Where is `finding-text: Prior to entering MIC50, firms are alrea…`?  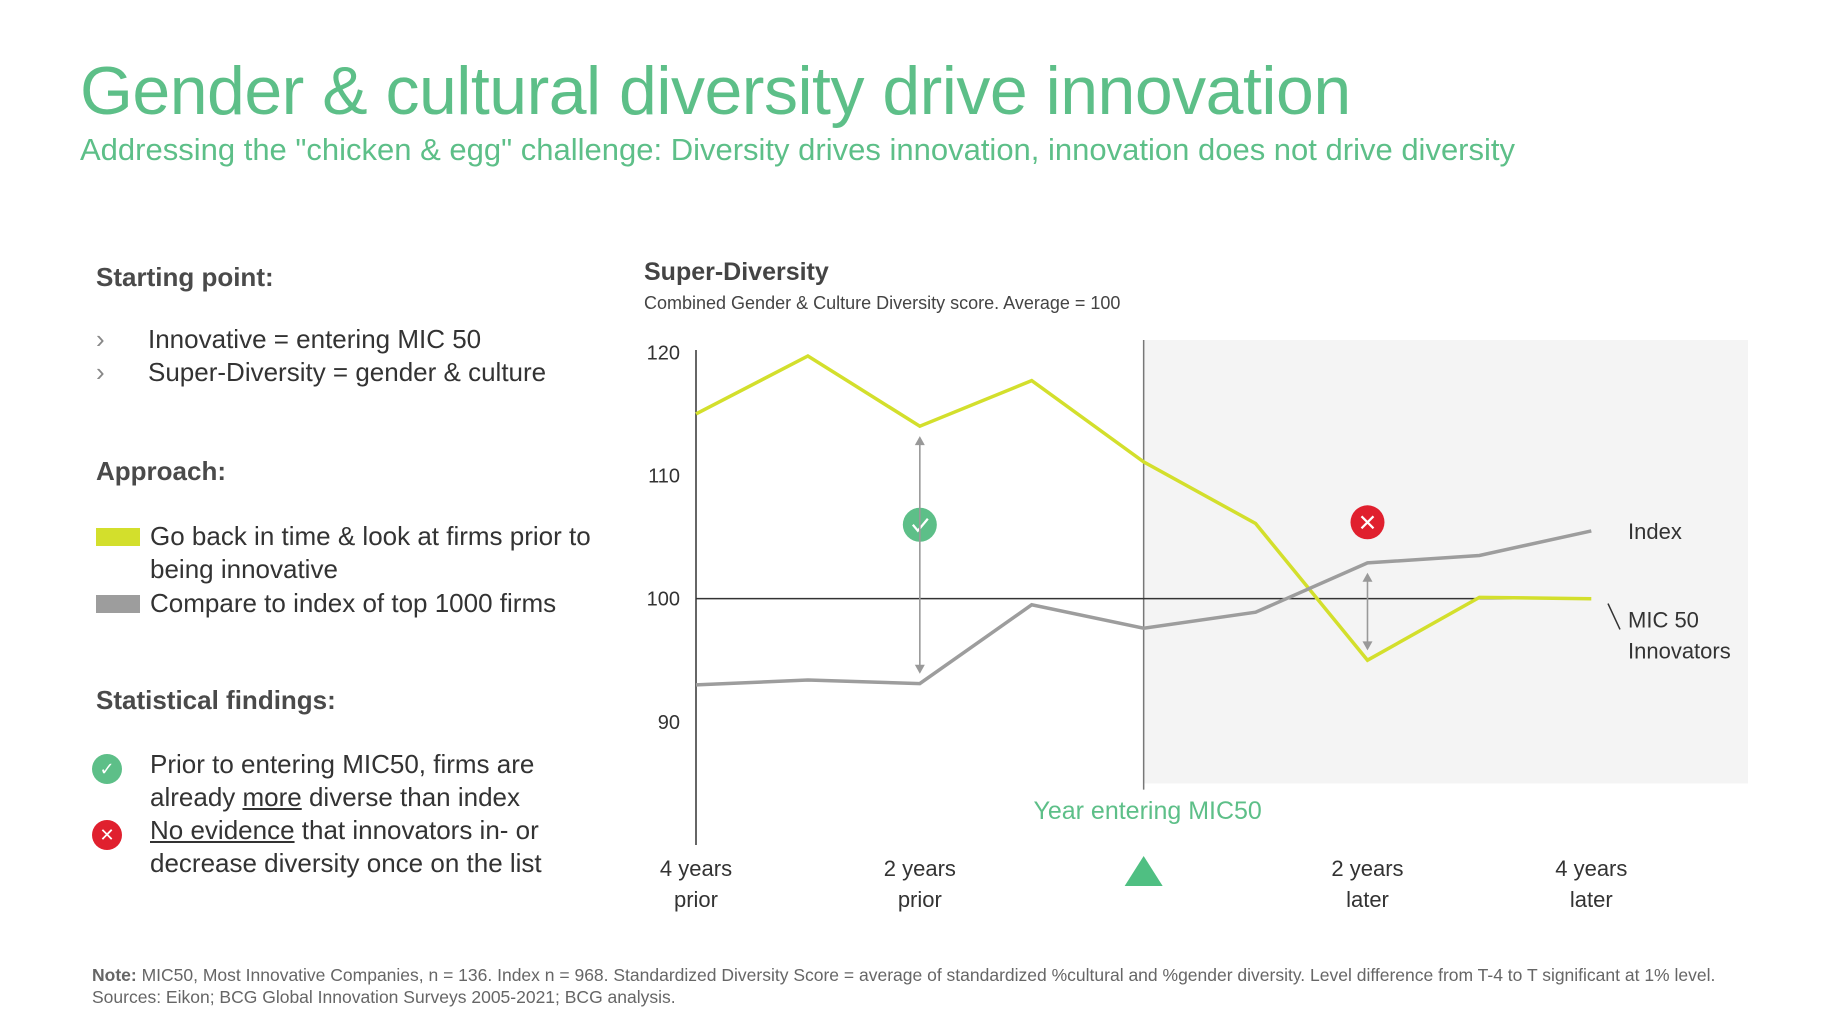
finding-text: Prior to entering MIC50, firms are alrea… is located at coordinates (342, 780).